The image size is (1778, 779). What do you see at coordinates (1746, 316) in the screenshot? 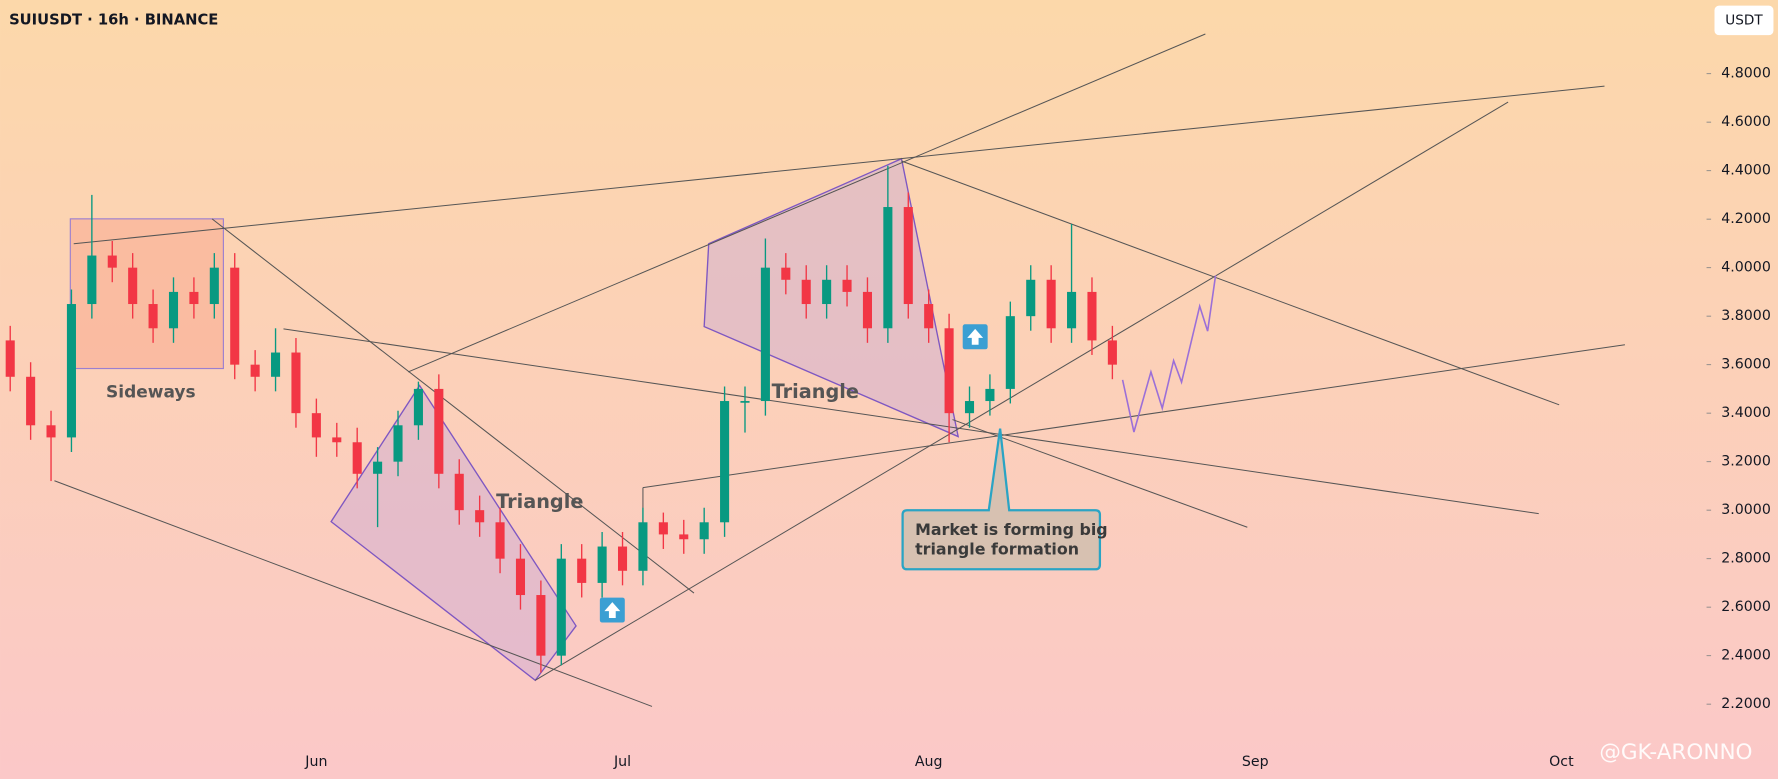
I see `y-tick-label: 3.8000` at bounding box center [1746, 316].